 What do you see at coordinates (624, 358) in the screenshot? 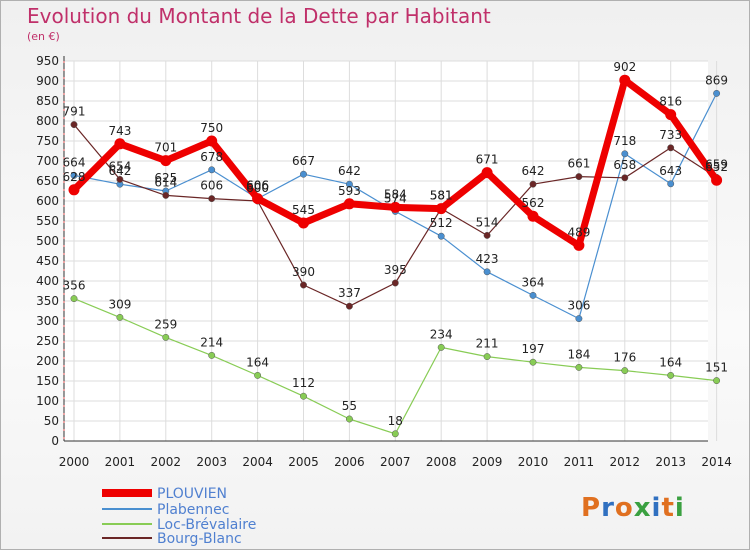
I see `data-label: 176` at bounding box center [624, 358].